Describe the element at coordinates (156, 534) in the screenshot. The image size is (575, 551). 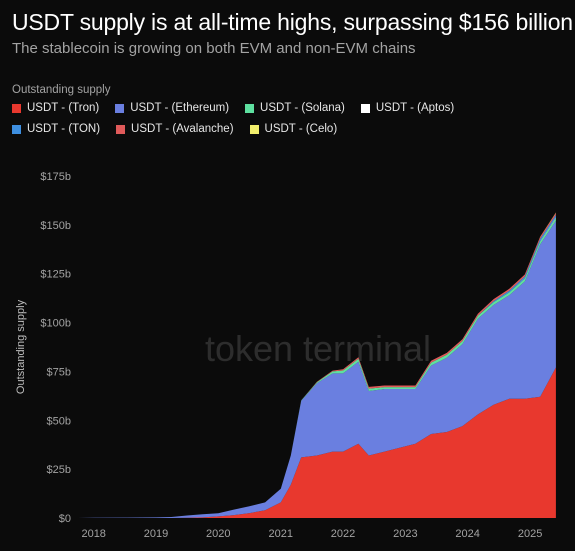
I see `x-tick-label: 2019` at that location.